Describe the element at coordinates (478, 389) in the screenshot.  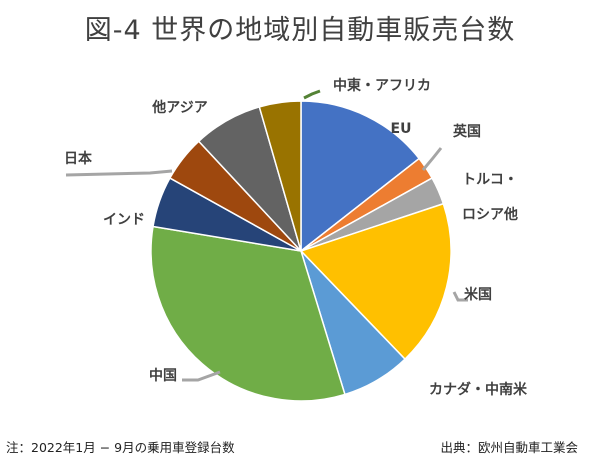
I see `slice-label: カナダ・中南米` at that location.